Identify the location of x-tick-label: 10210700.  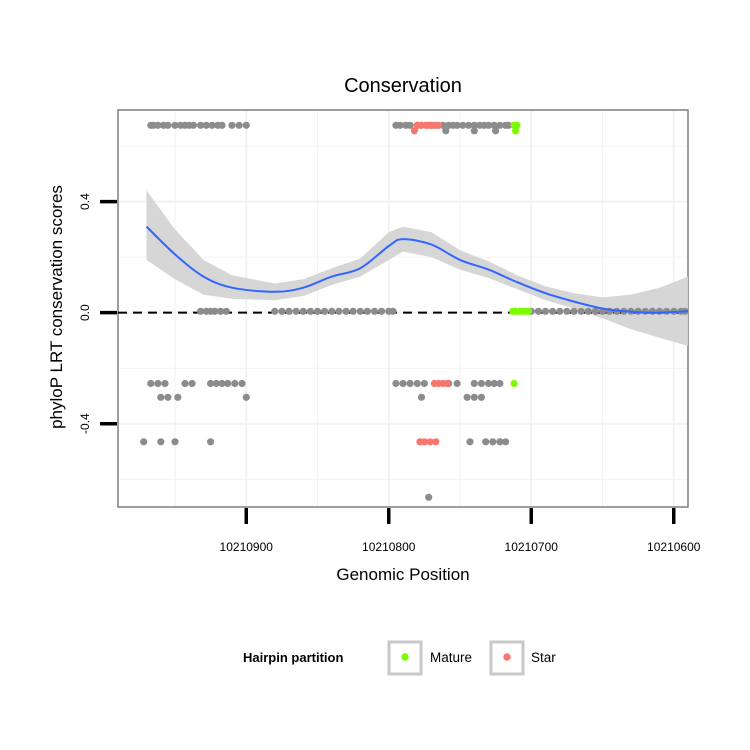
(532, 547).